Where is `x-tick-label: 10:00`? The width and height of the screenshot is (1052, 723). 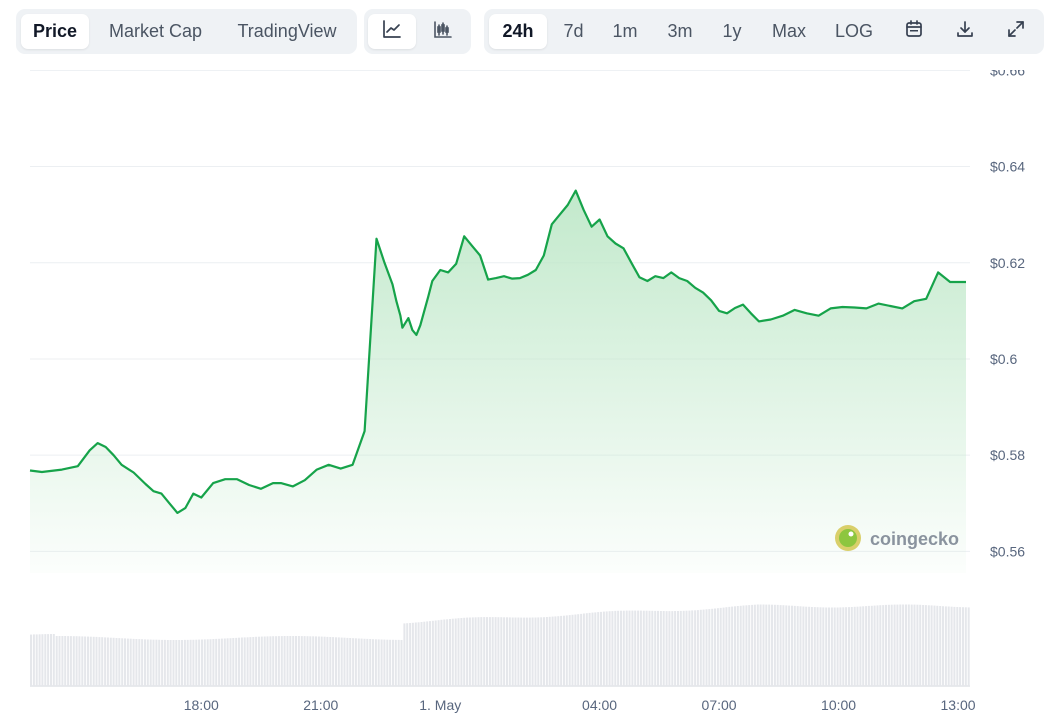 x-tick-label: 10:00 is located at coordinates (838, 705).